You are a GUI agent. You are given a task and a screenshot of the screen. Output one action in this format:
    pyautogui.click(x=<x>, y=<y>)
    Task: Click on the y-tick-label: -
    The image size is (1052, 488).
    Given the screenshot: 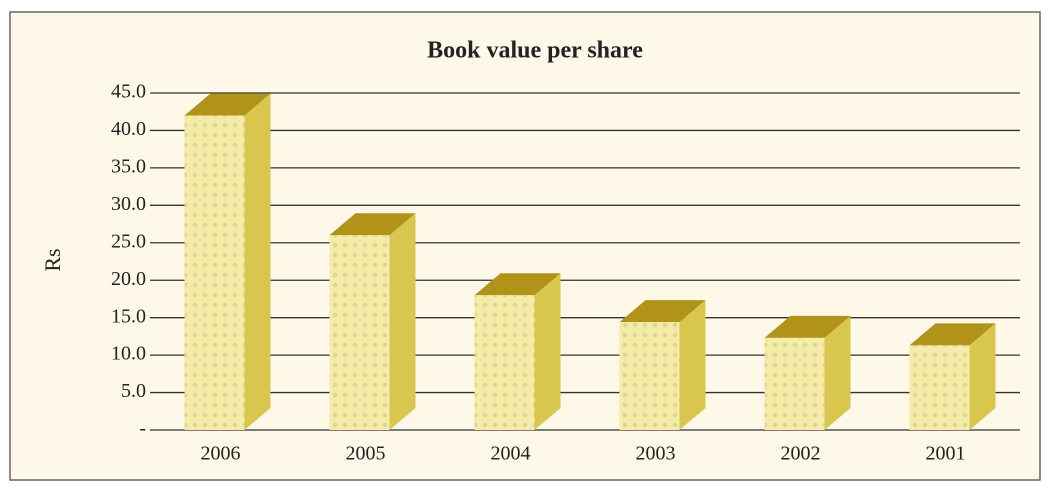 What is the action you would take?
    pyautogui.click(x=142, y=429)
    